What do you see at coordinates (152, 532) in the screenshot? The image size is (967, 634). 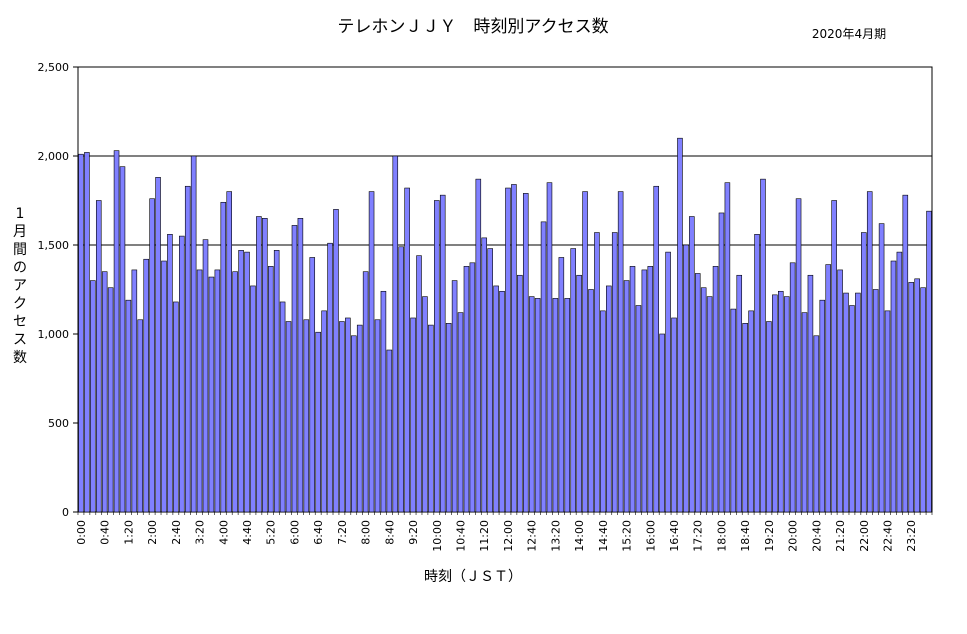 I see `x-tick-label: 2:00` at bounding box center [152, 532].